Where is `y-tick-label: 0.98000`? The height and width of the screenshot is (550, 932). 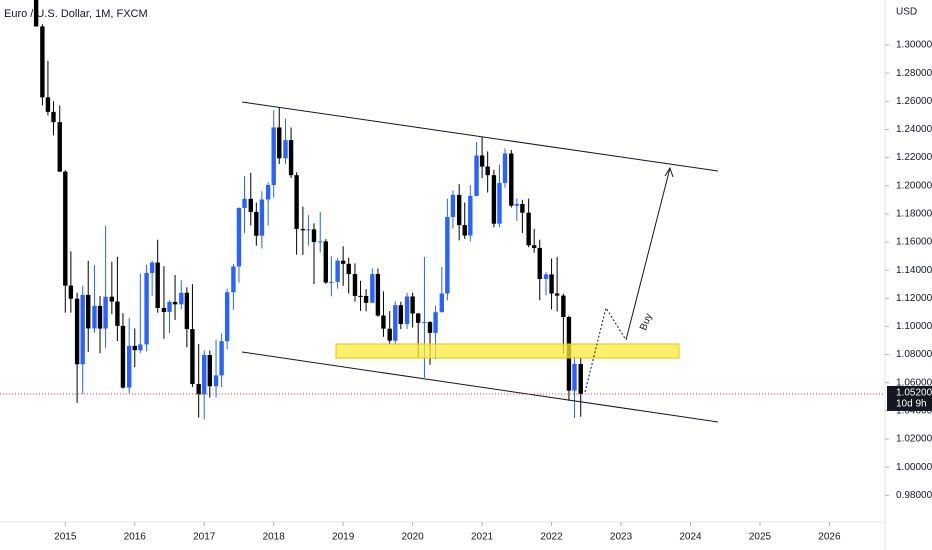
y-tick-label: 0.98000 is located at coordinates (914, 495).